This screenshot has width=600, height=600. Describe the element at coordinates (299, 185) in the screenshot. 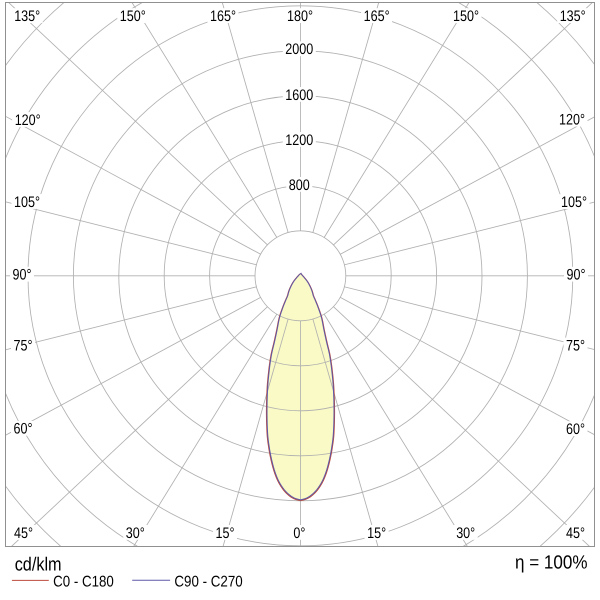

I see `svg-text: 800` at that location.